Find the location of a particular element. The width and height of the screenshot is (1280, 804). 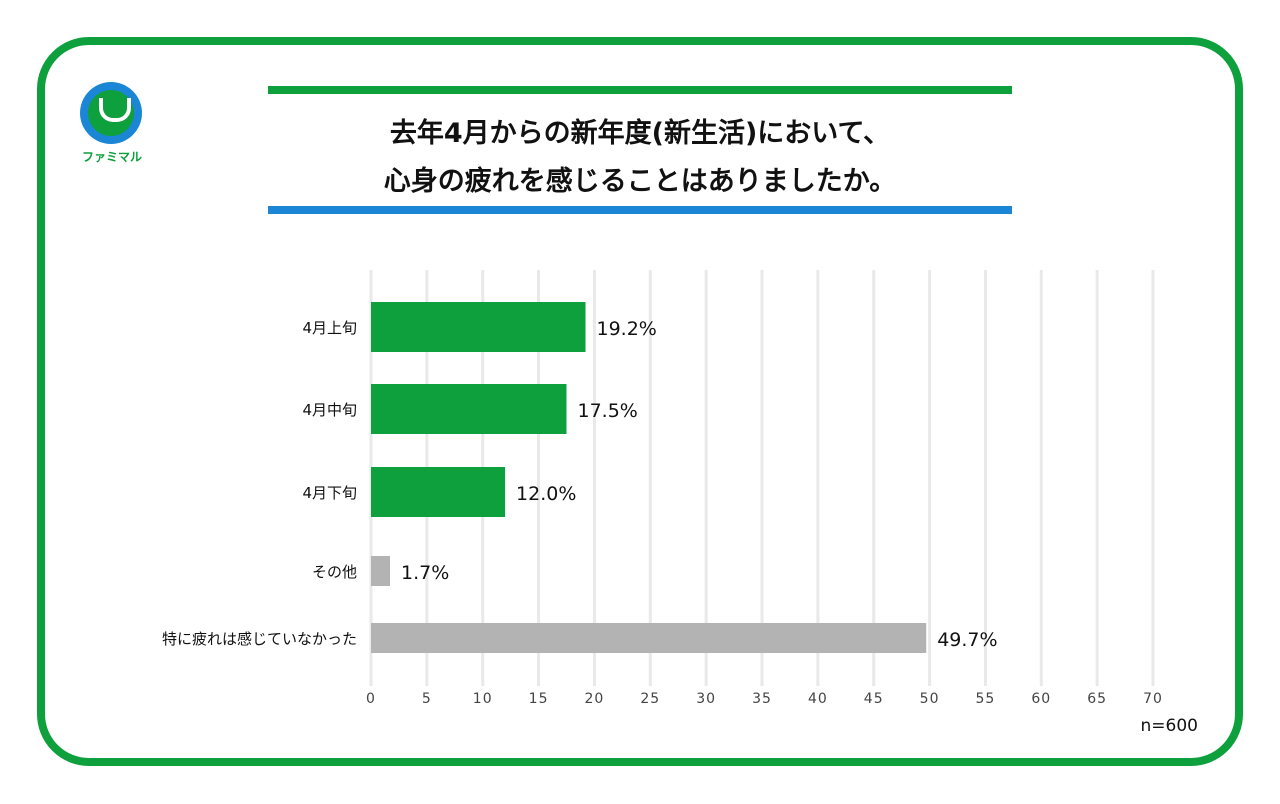

sample-size-note: n=600 is located at coordinates (1169, 726).